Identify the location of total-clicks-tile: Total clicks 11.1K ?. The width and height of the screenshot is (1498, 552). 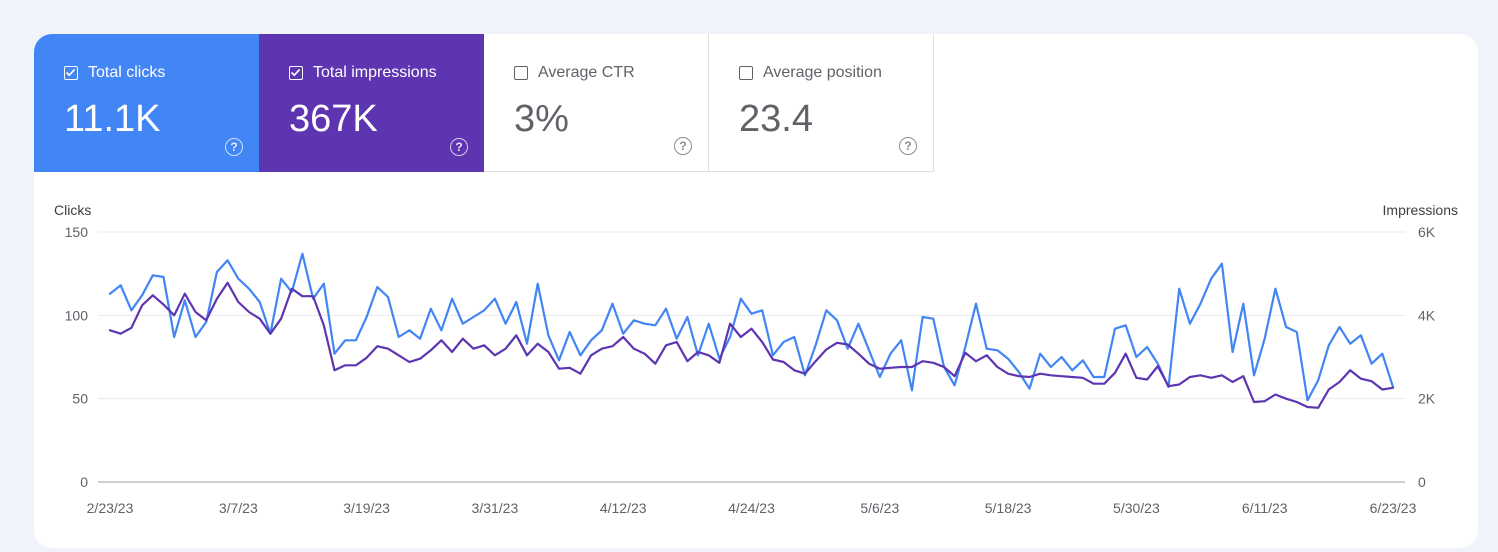
(146, 103).